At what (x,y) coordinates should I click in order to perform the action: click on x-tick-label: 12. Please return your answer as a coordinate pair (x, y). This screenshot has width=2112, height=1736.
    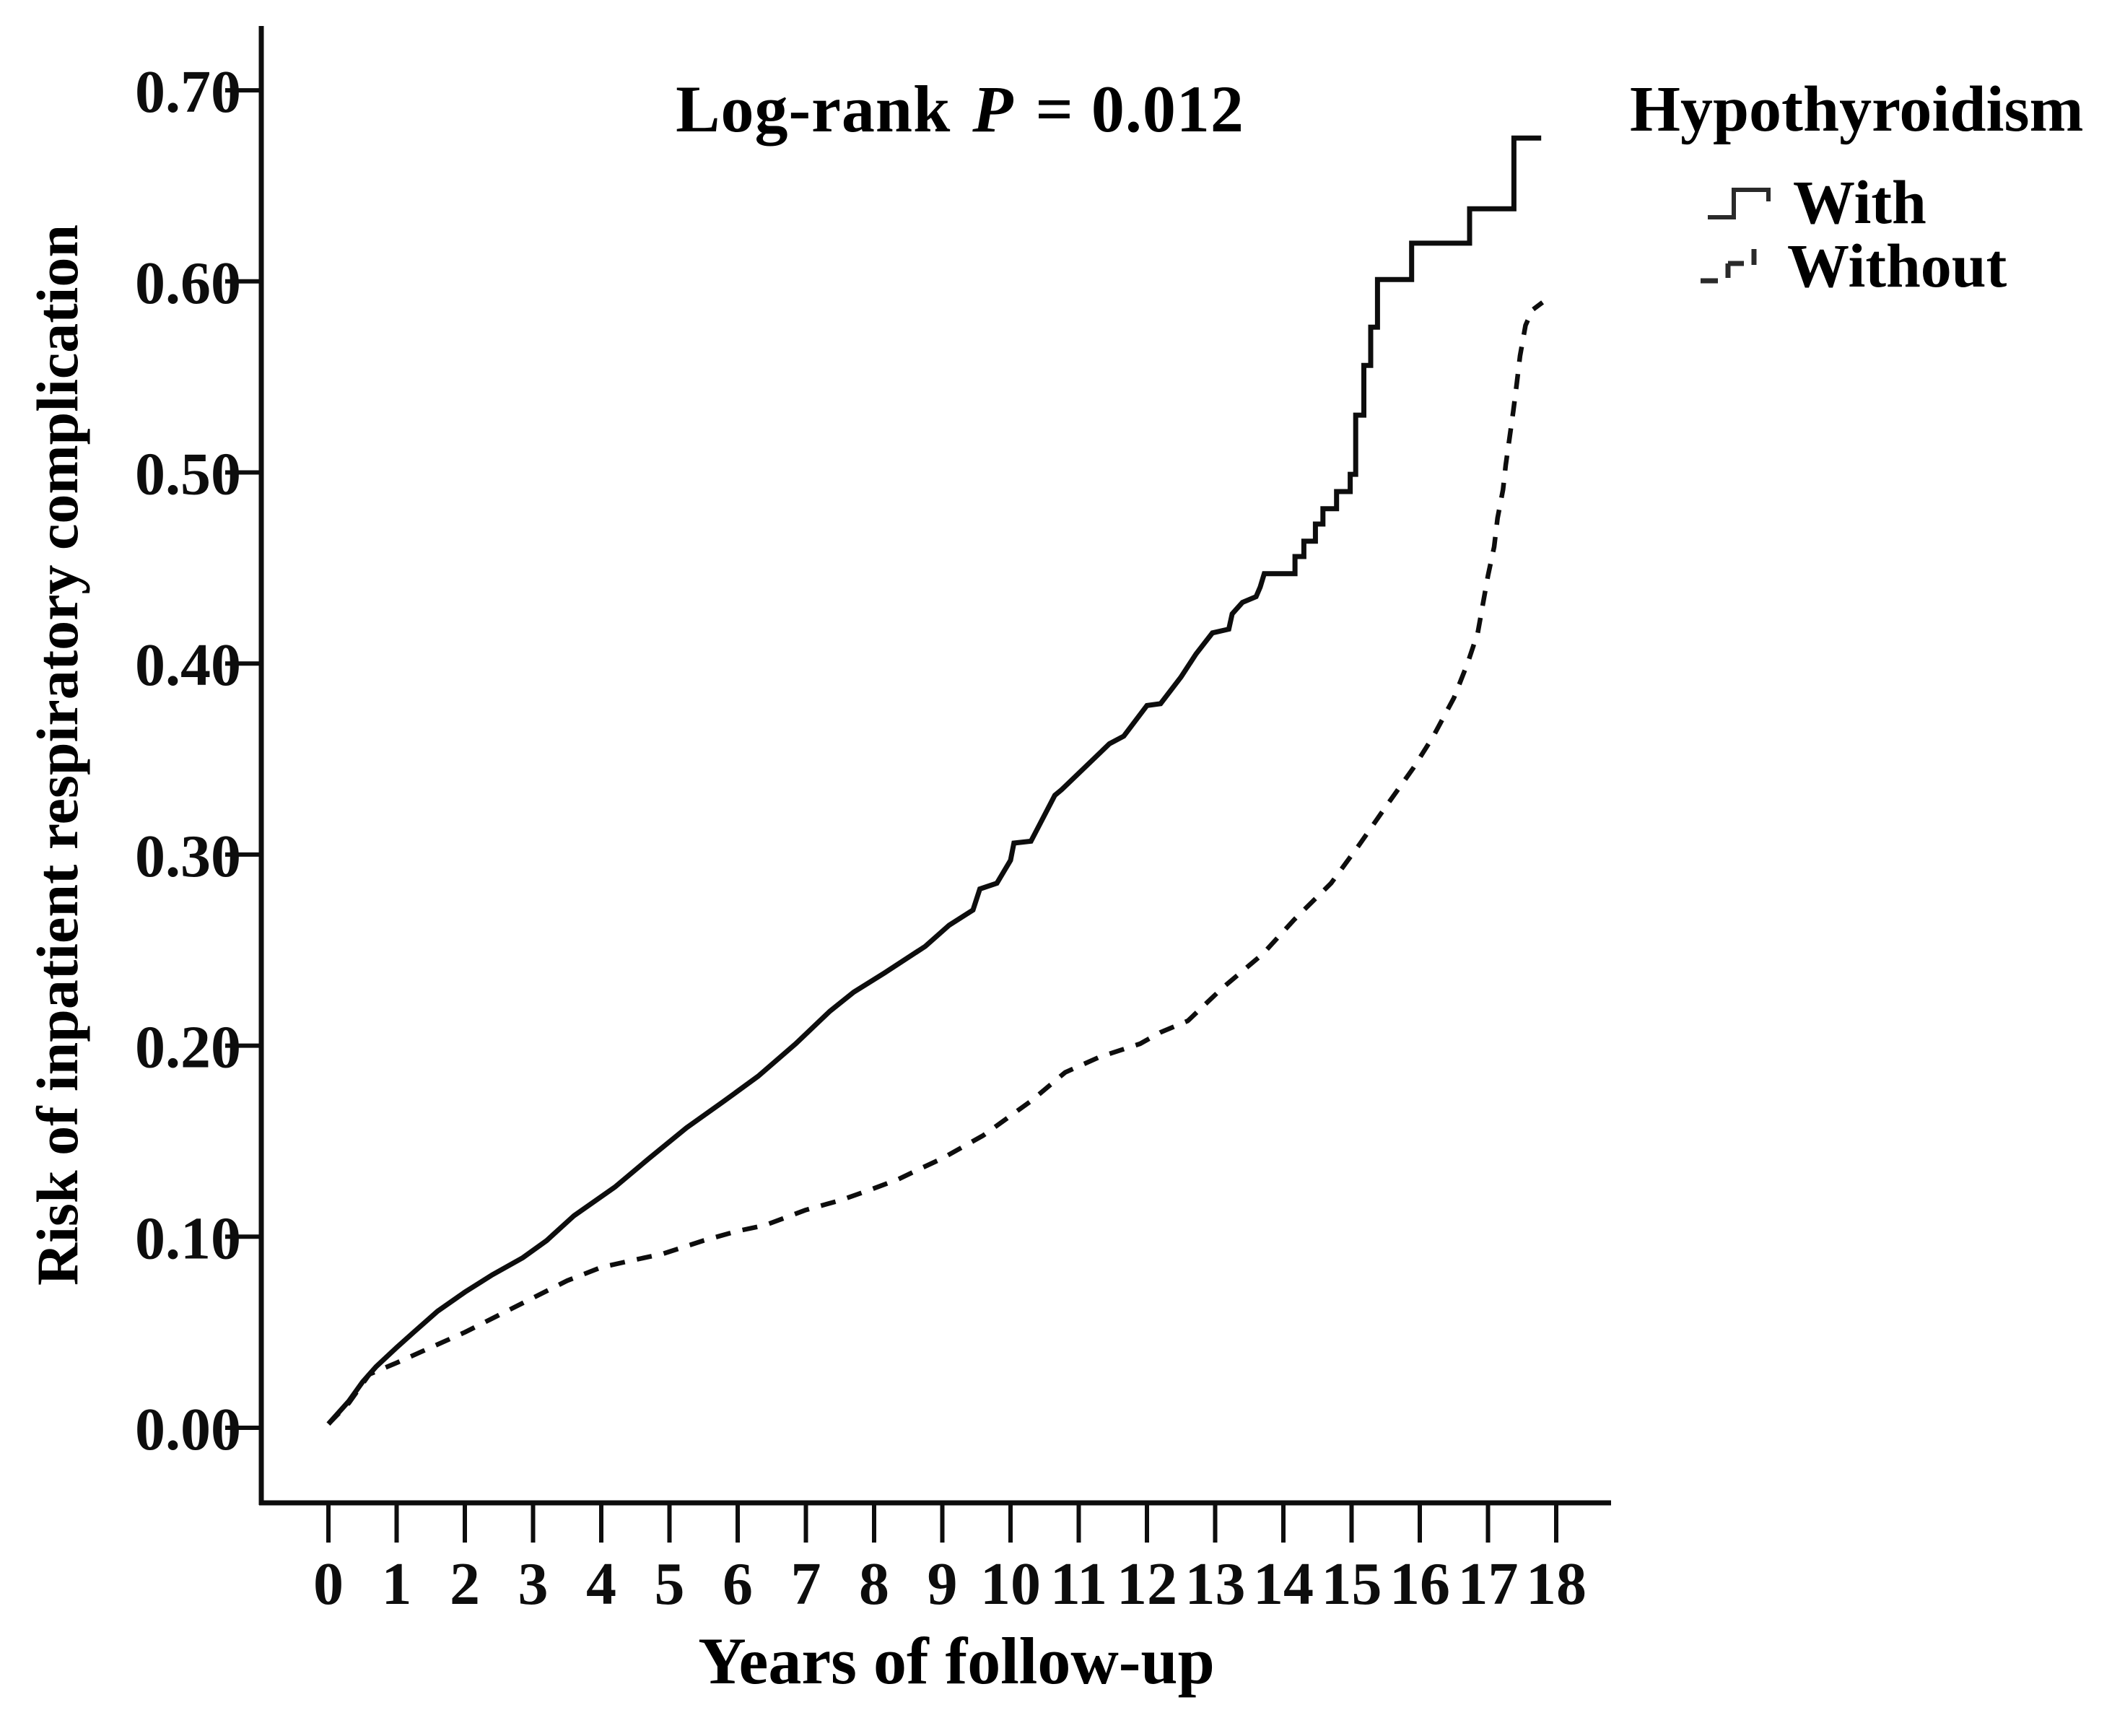
    Looking at the image, I should click on (1147, 1584).